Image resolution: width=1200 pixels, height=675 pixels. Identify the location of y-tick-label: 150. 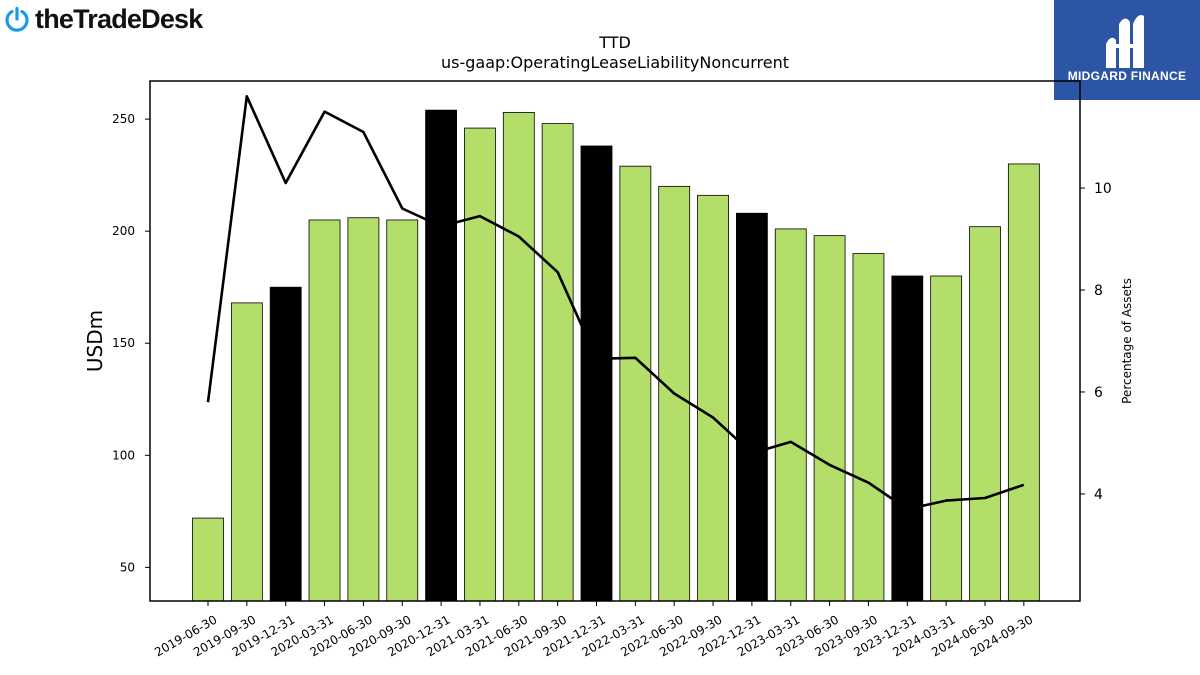
(123, 343).